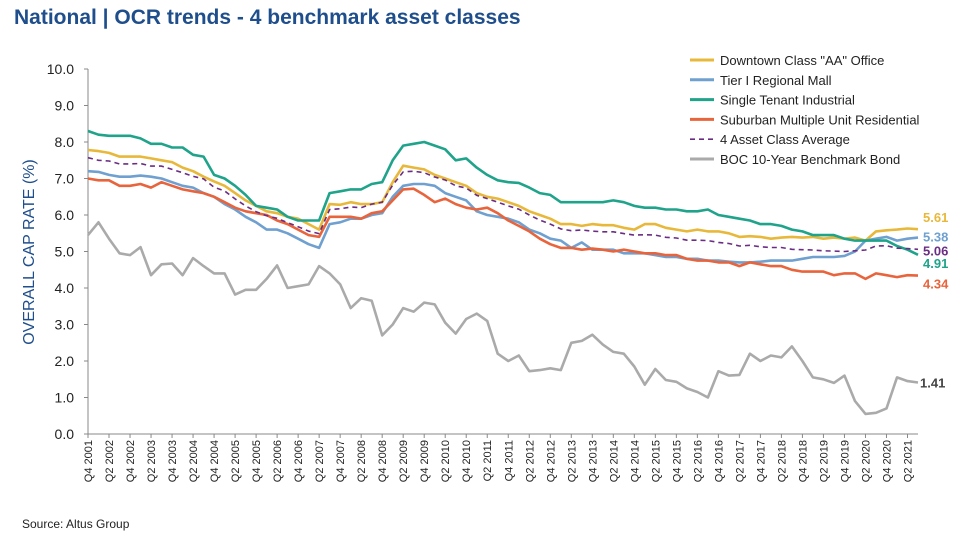 The width and height of the screenshot is (980, 548). Describe the element at coordinates (635, 461) in the screenshot. I see `x-tick-label: Q4 2014` at that location.